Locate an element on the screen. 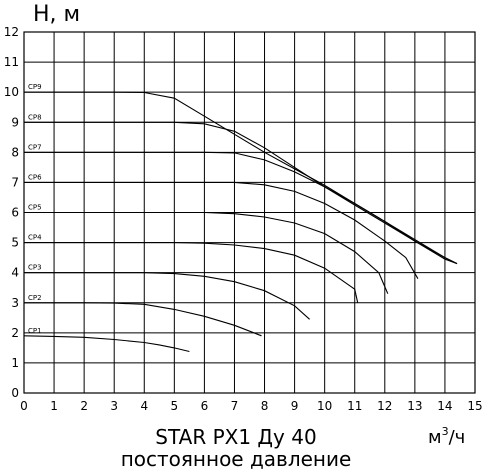 The width and height of the screenshot is (490, 473). x-axis-unit-sup: 3 is located at coordinates (445, 431).